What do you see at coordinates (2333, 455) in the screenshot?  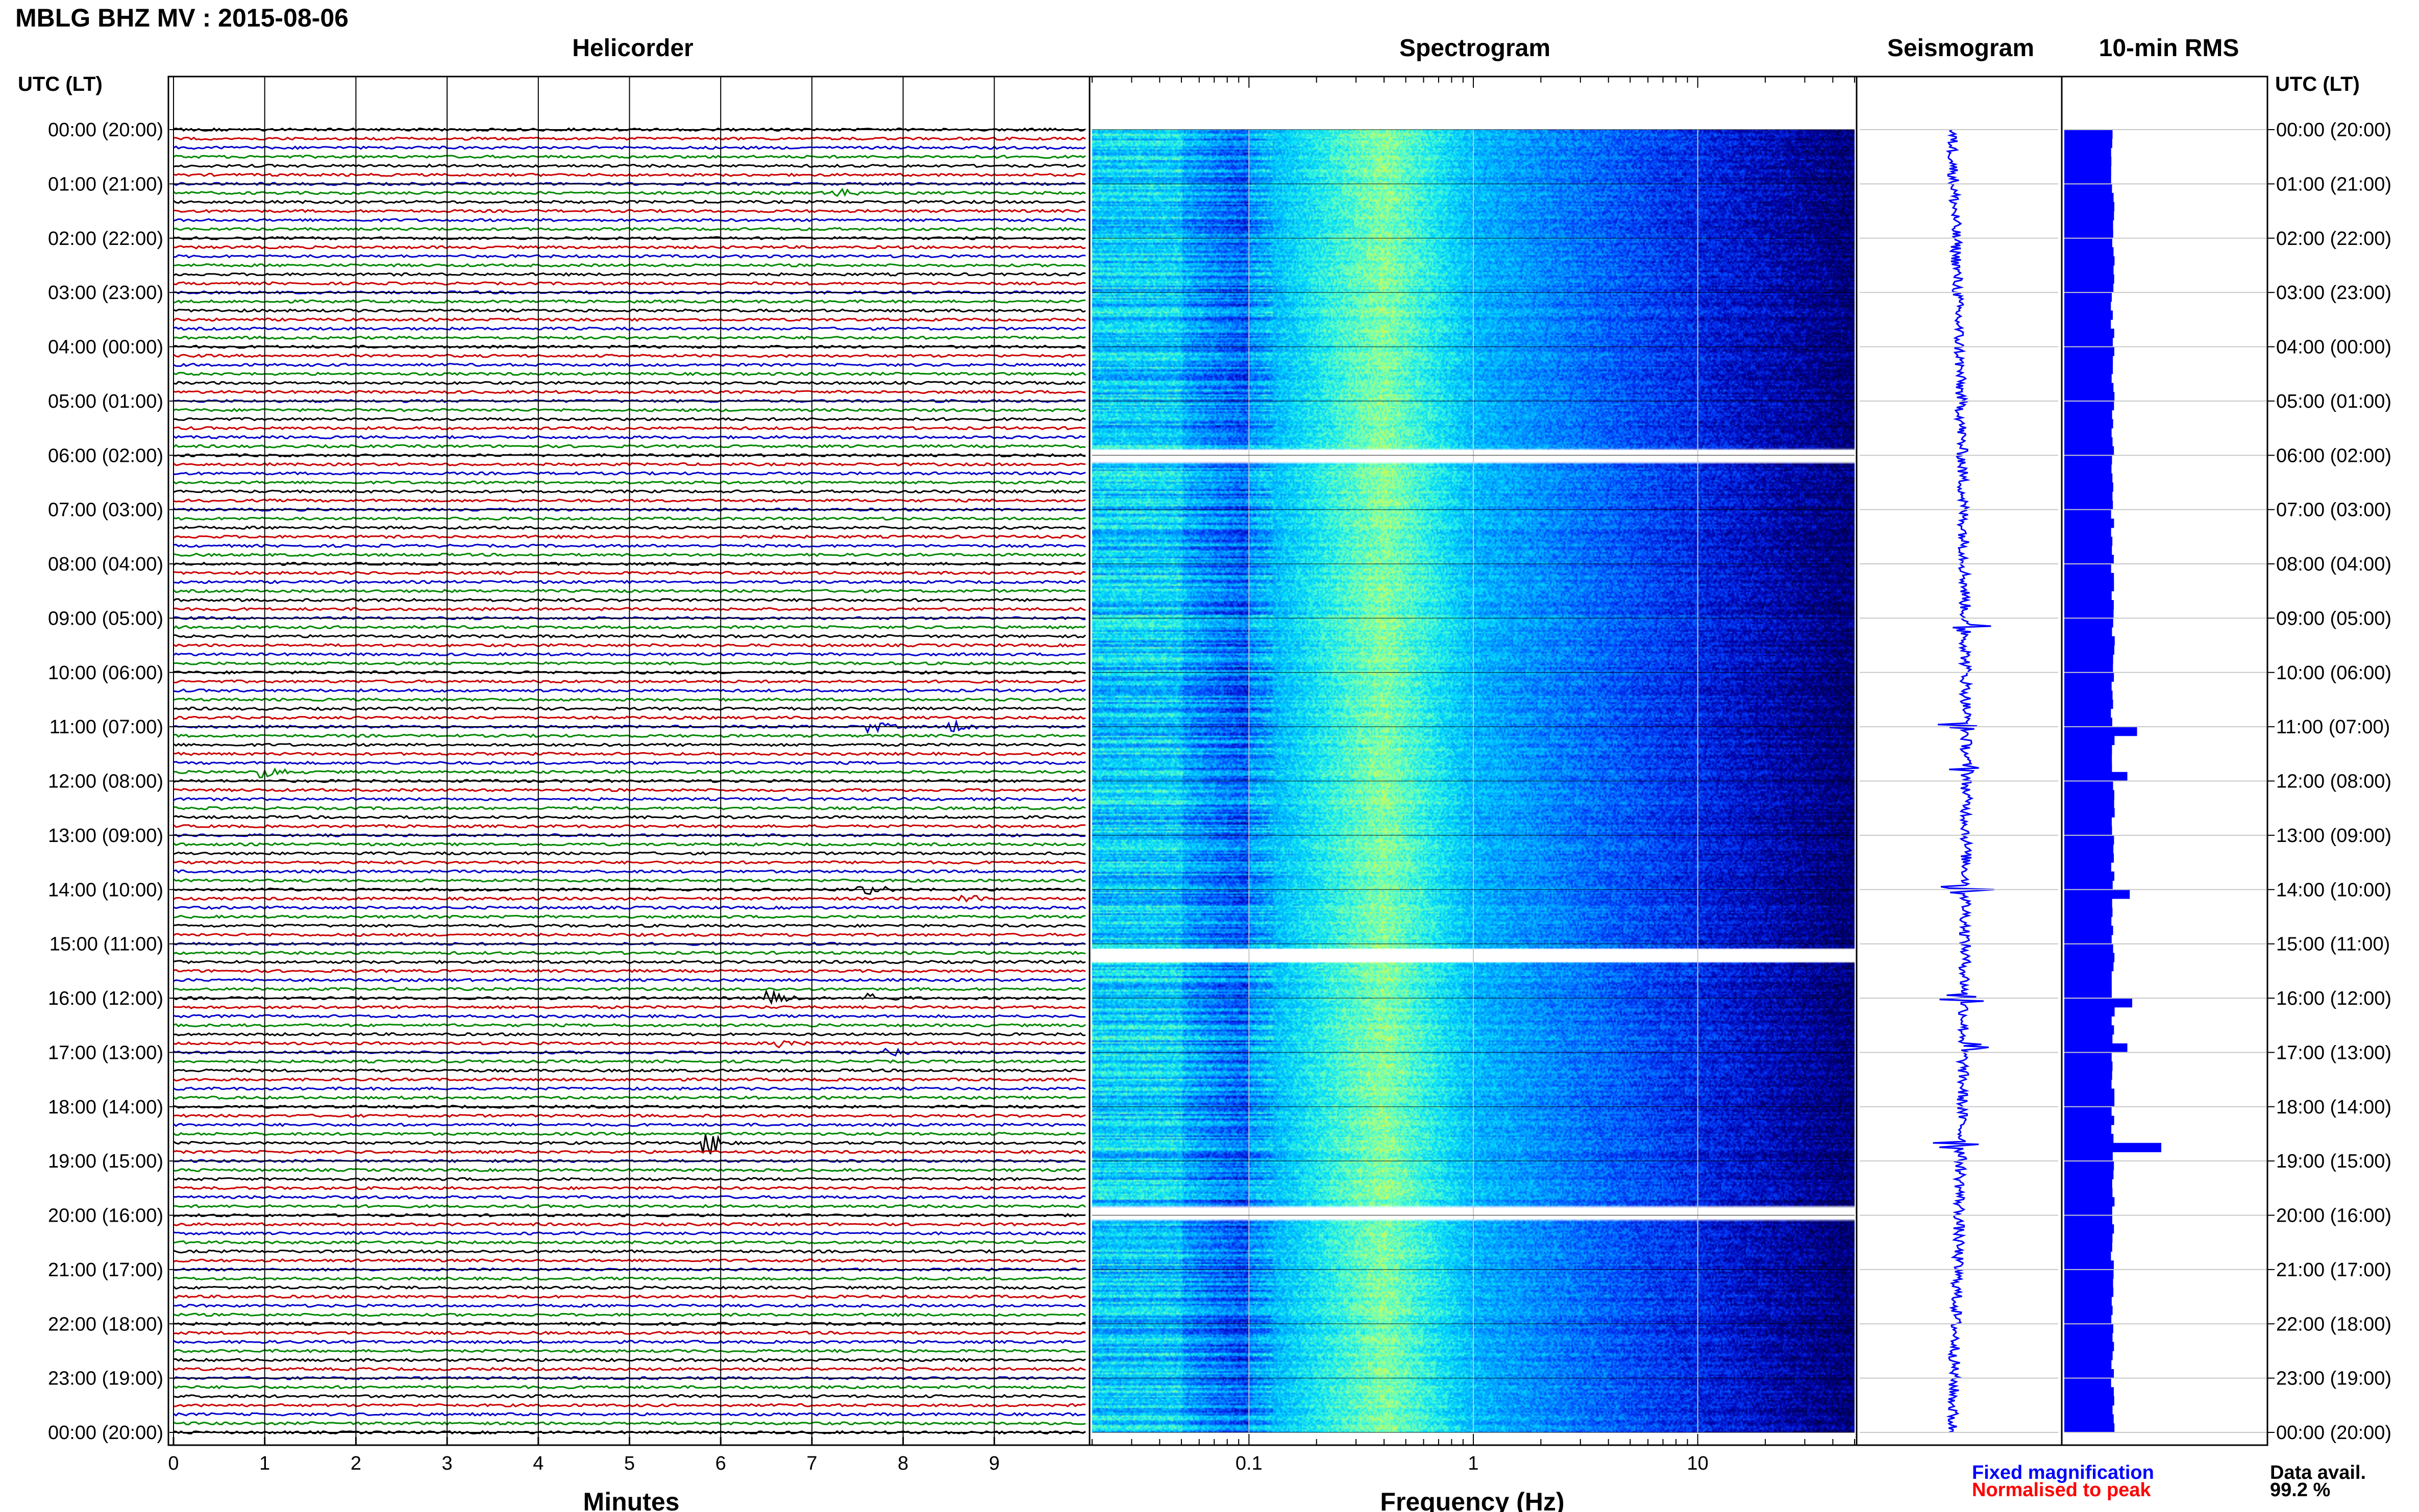 I see `time-label-right: 06:00 (02:00)` at bounding box center [2333, 455].